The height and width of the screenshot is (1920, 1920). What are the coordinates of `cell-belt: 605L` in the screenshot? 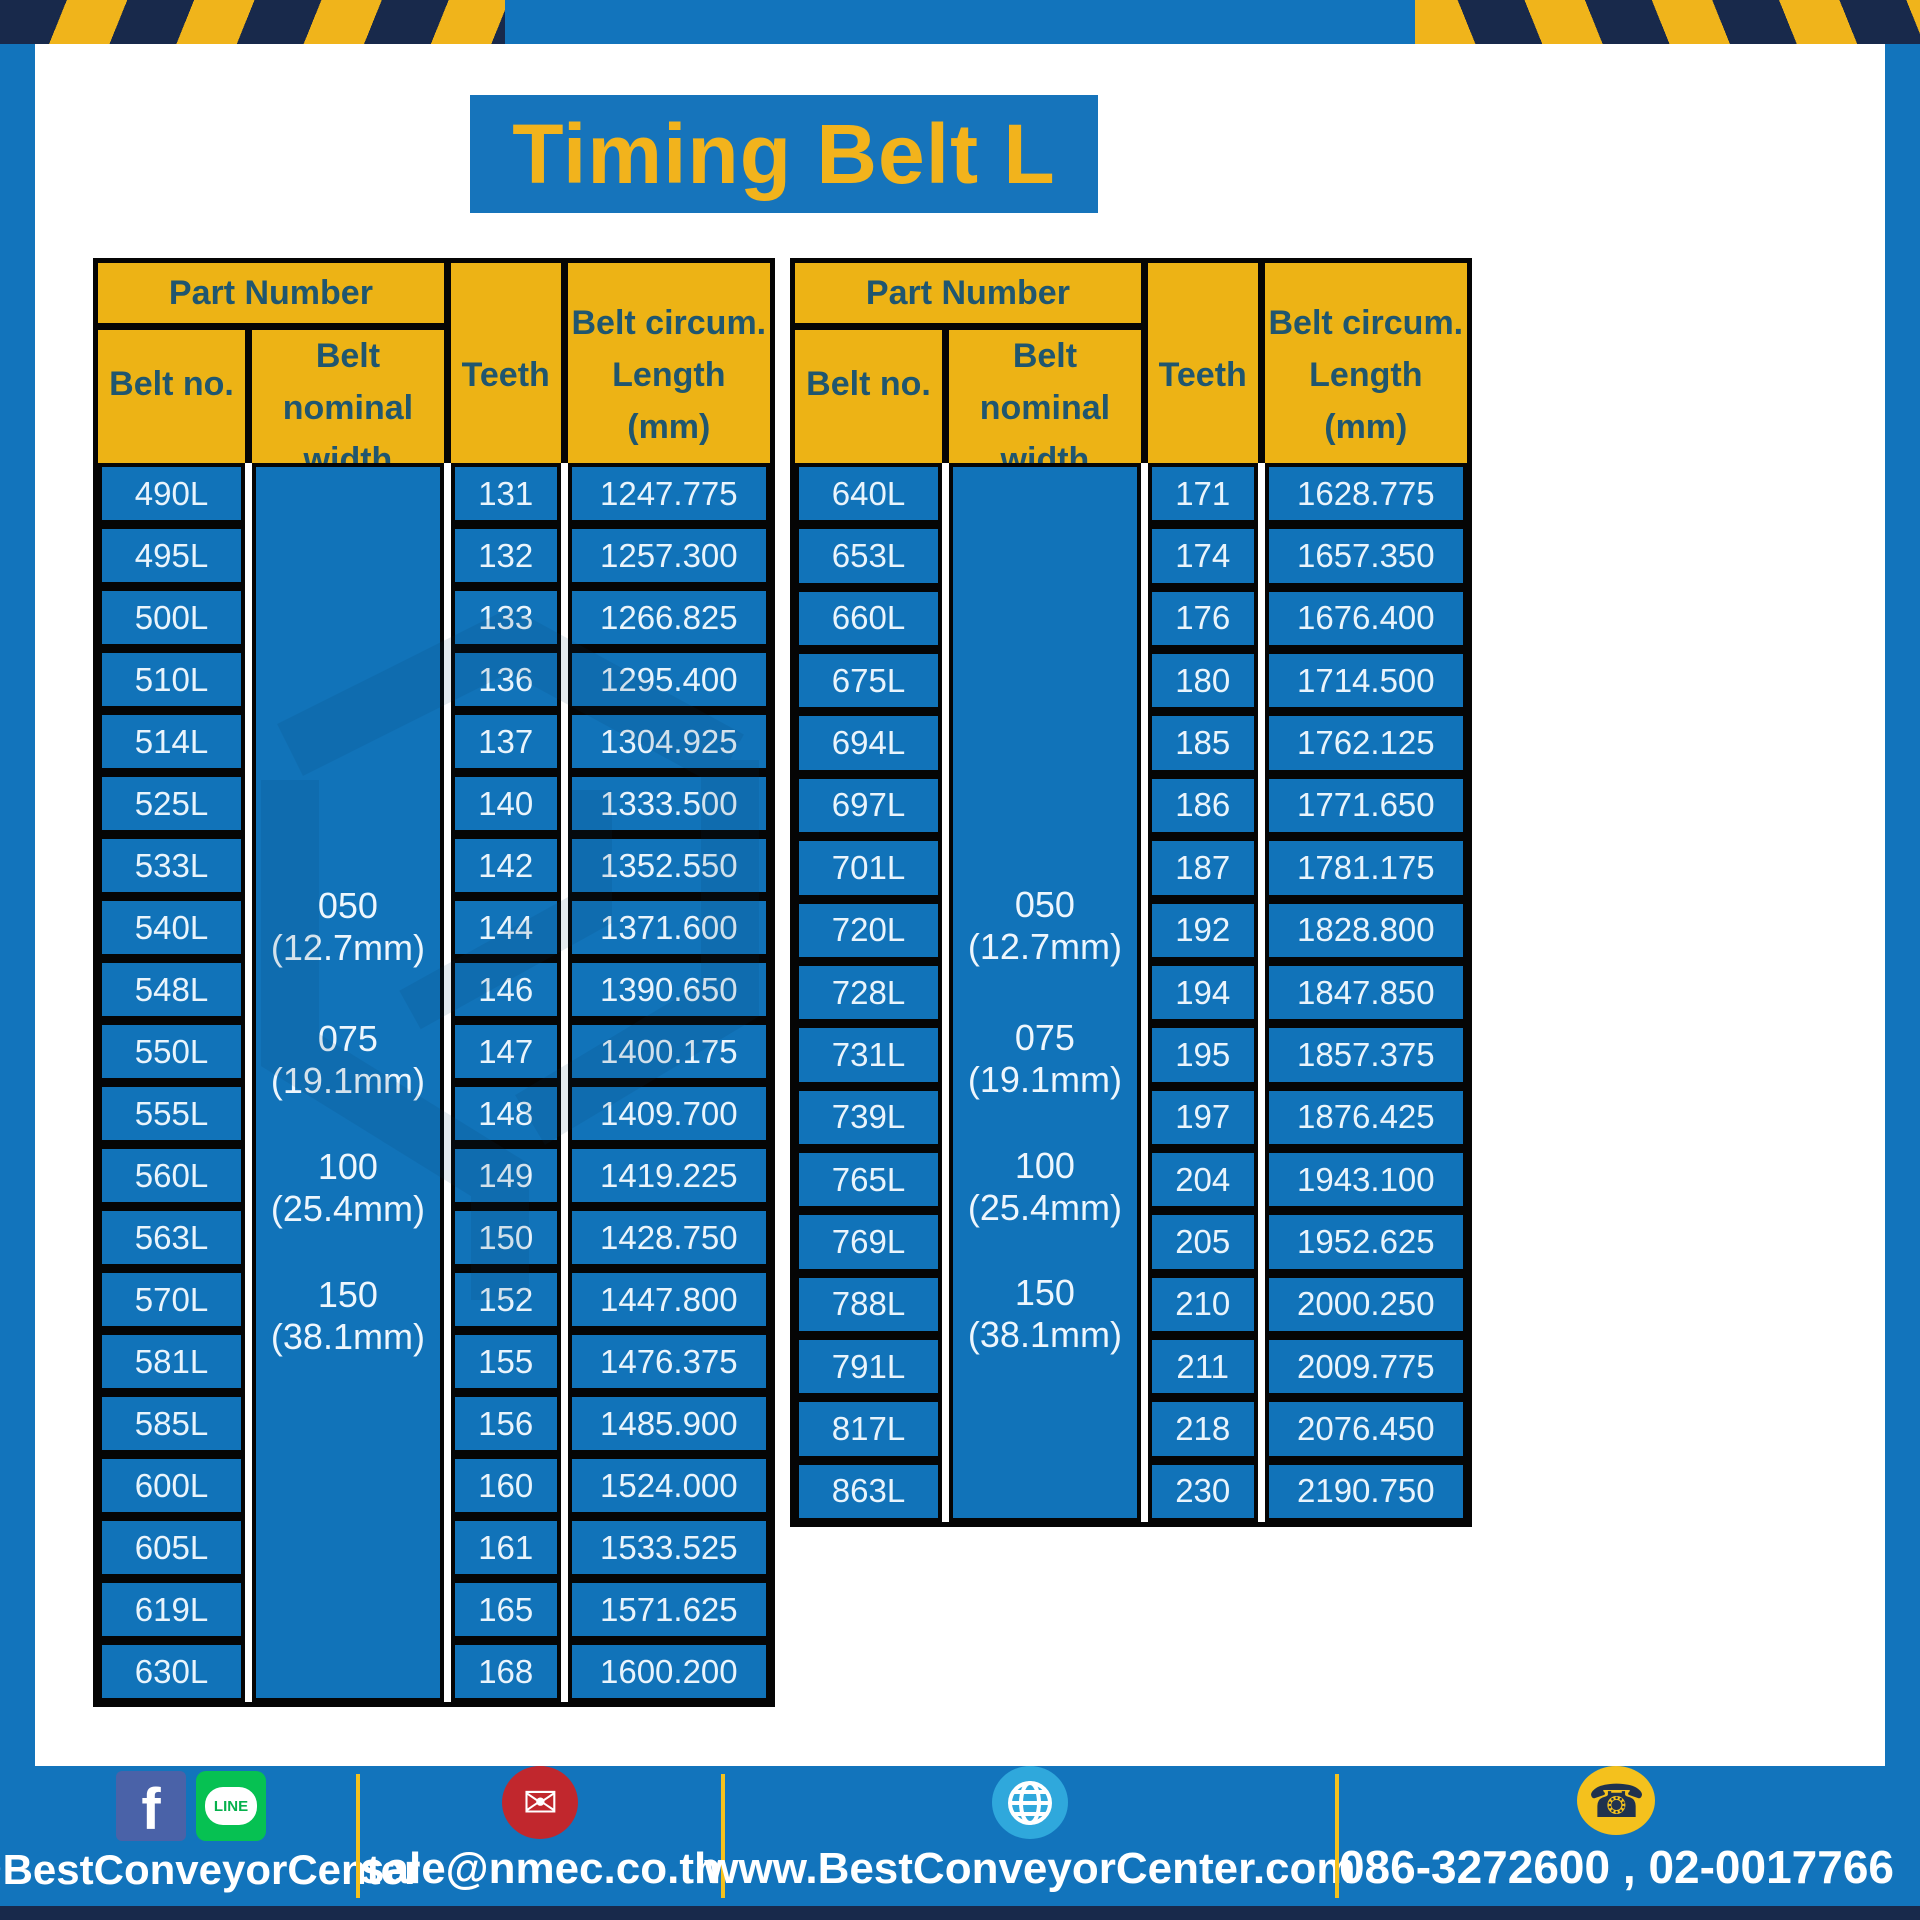 It's located at (171, 1547).